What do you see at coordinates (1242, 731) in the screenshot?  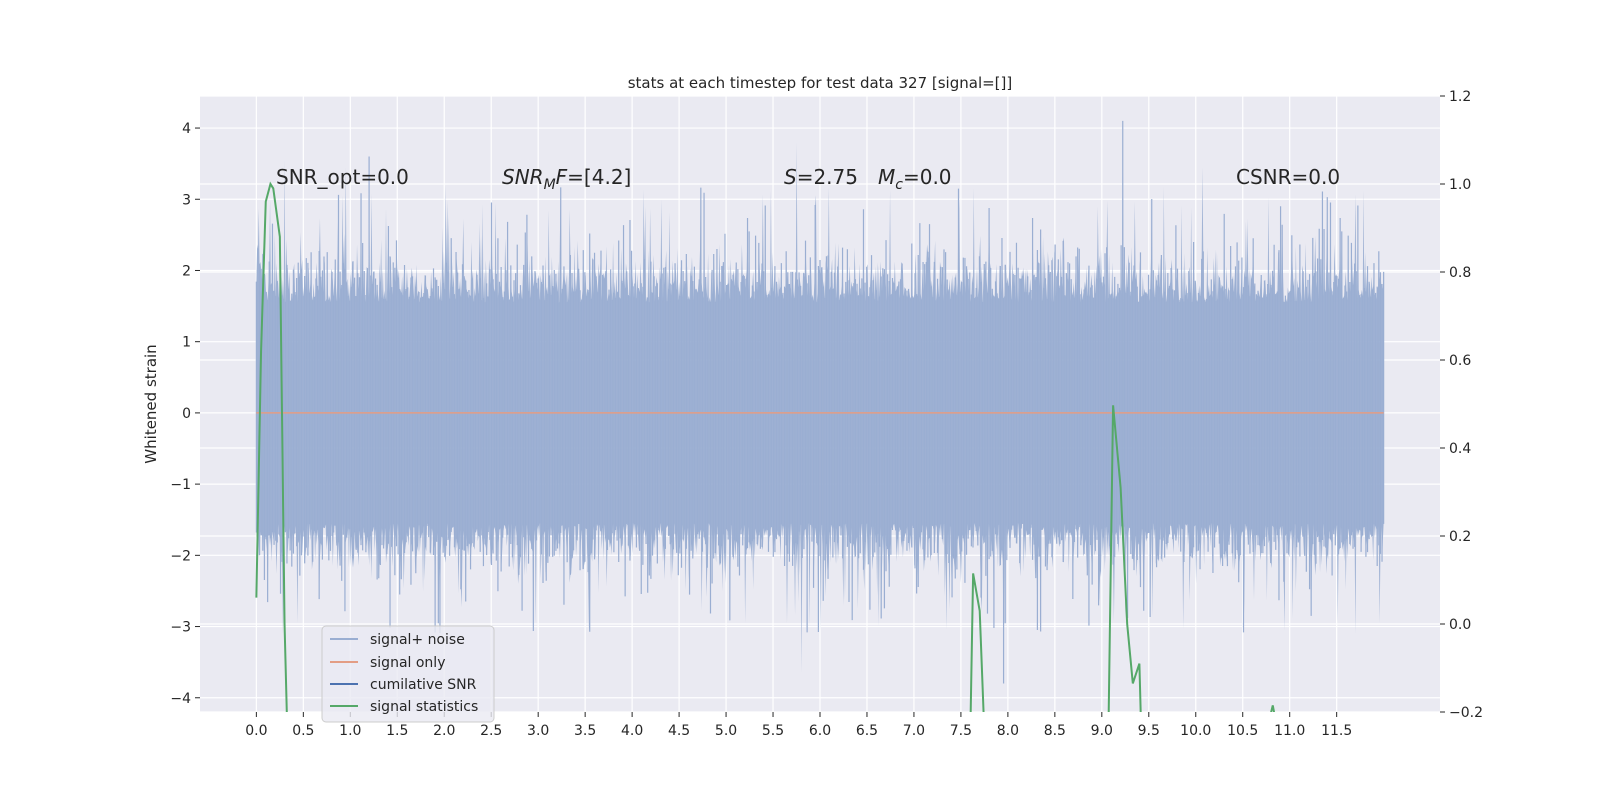 I see `x-tick-label: 10.5` at bounding box center [1242, 731].